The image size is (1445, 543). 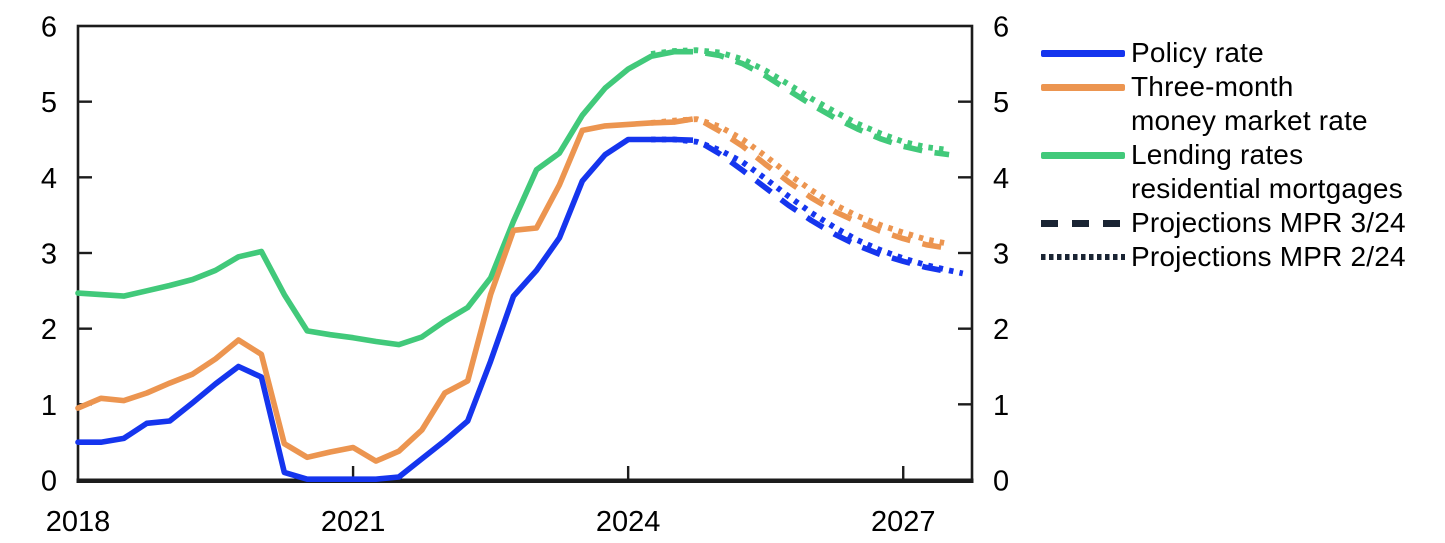 What do you see at coordinates (1001, 179) in the screenshot?
I see `y-axis-label-right: 4` at bounding box center [1001, 179].